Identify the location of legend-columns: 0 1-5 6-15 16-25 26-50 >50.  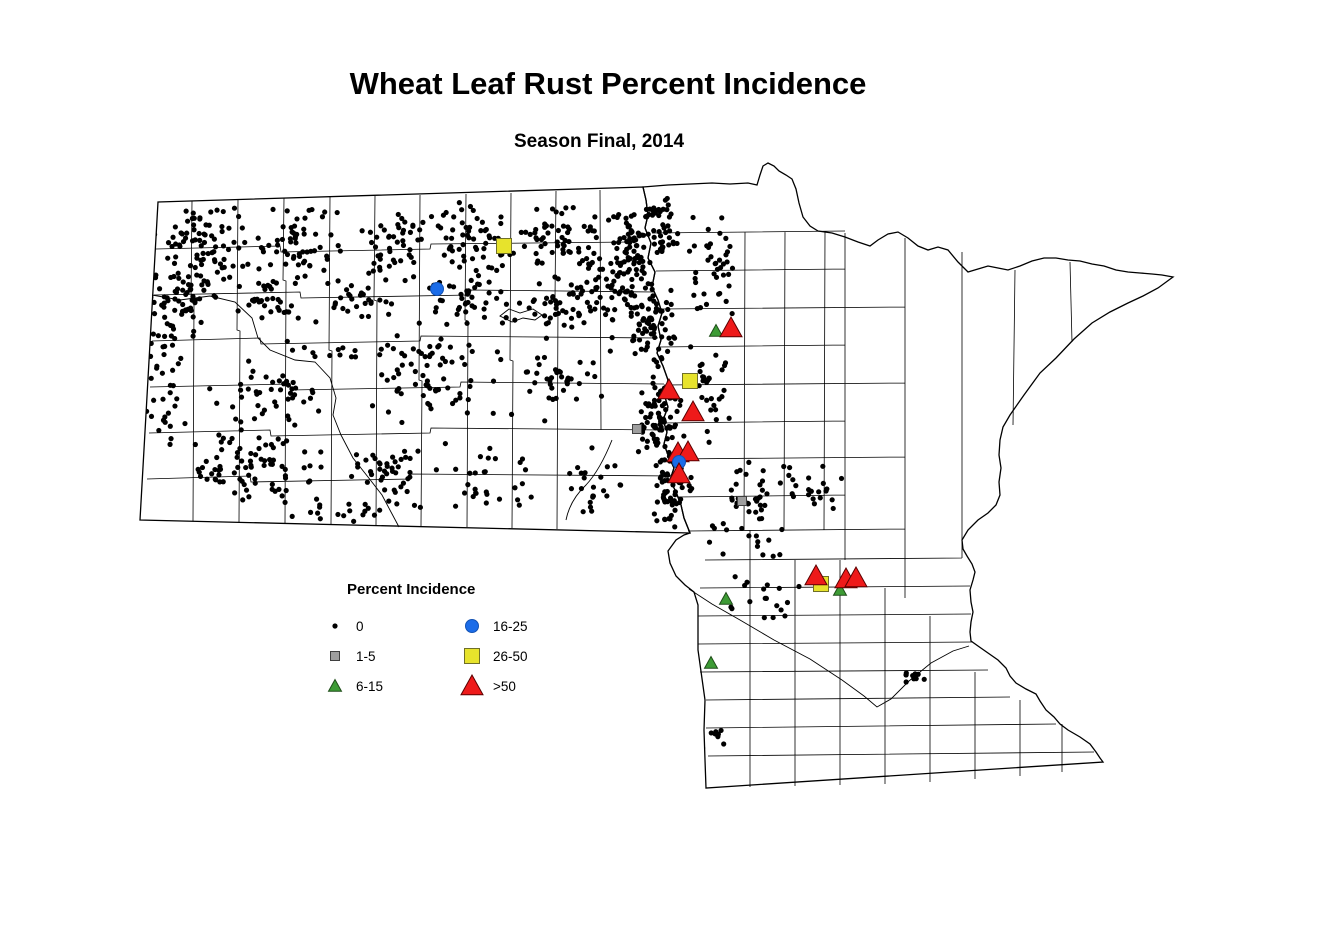
(457, 655).